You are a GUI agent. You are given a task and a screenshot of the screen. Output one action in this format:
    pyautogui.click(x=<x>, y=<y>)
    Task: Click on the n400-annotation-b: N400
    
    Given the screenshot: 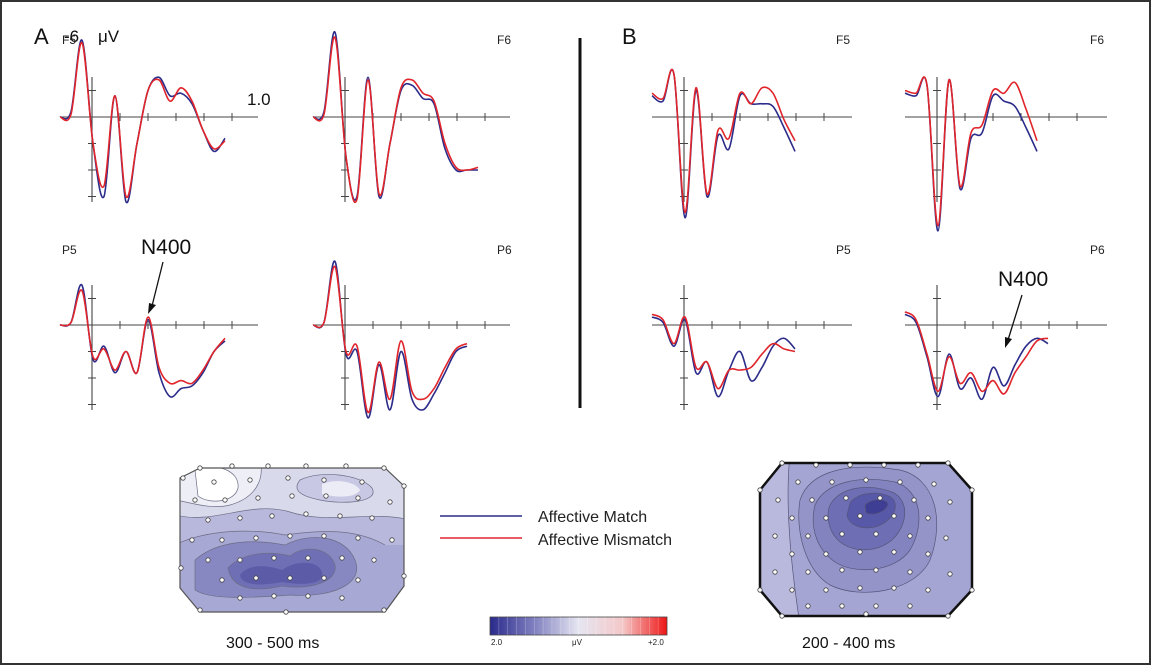 What is the action you would take?
    pyautogui.click(x=1023, y=308)
    